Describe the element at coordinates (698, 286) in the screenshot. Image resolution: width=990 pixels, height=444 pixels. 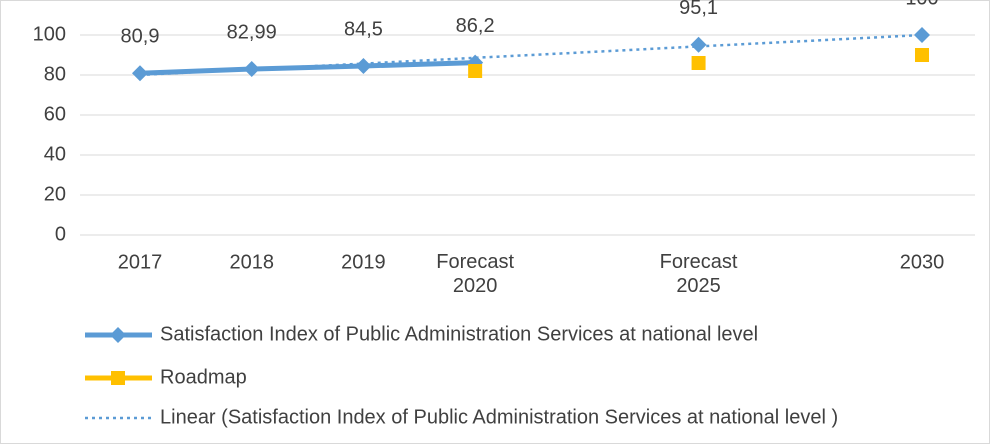
I see `x-tick-line: 2025` at that location.